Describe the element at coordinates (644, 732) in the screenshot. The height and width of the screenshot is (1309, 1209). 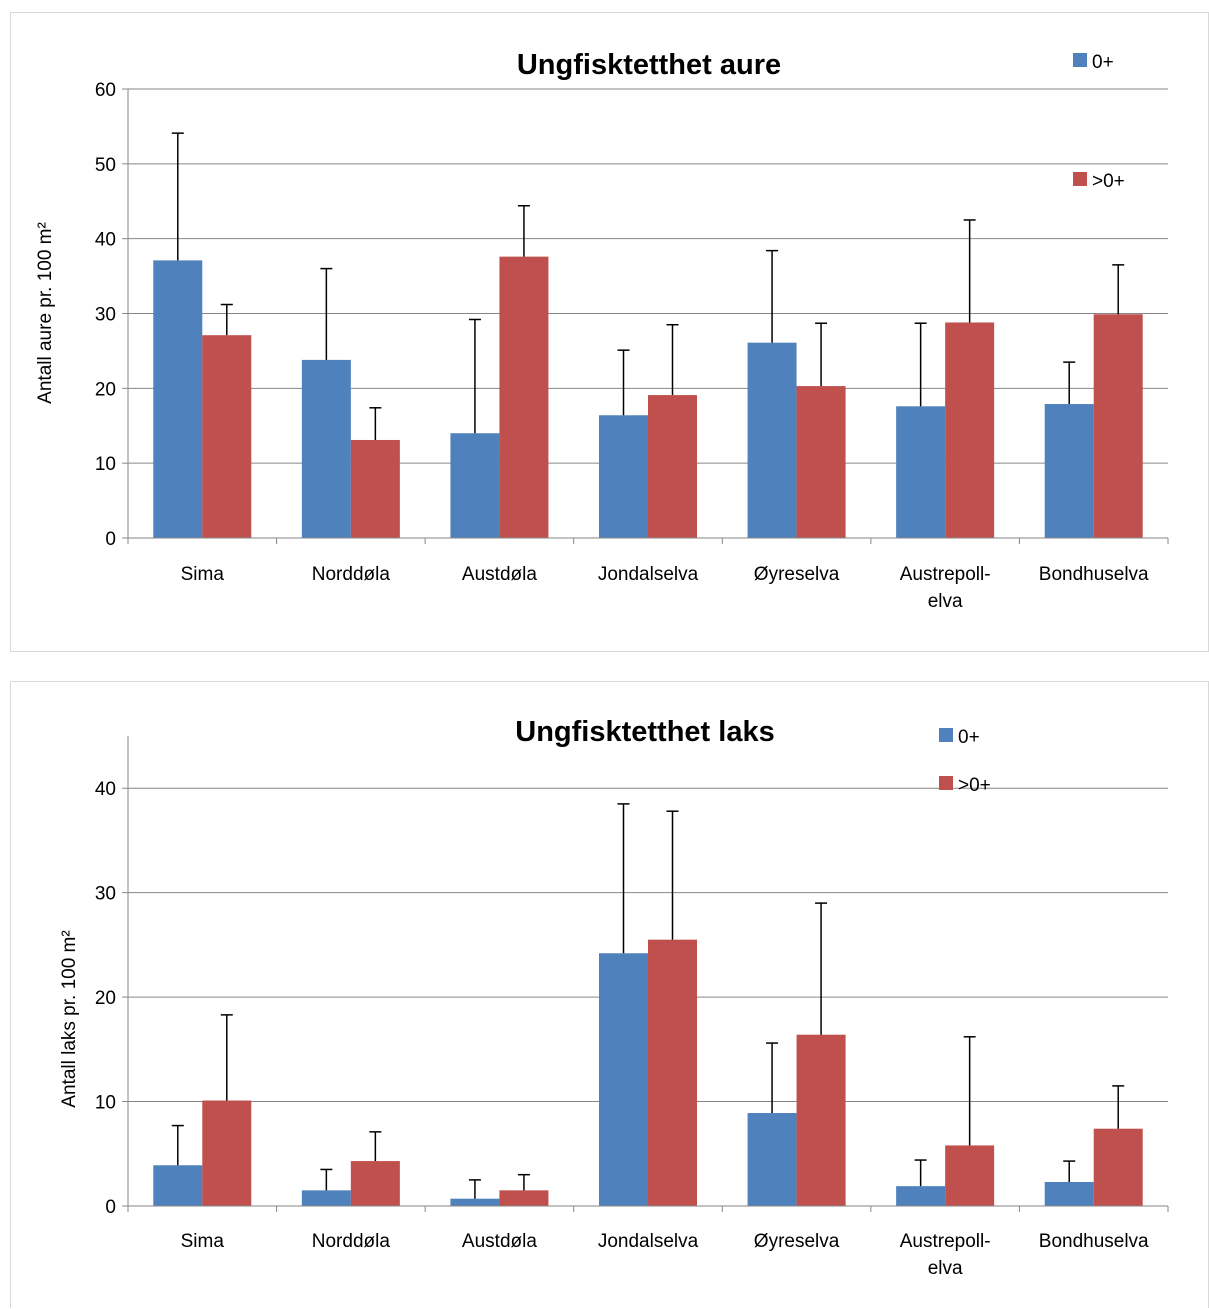
I see `chart-title: Ungfisktetthet laks` at that location.